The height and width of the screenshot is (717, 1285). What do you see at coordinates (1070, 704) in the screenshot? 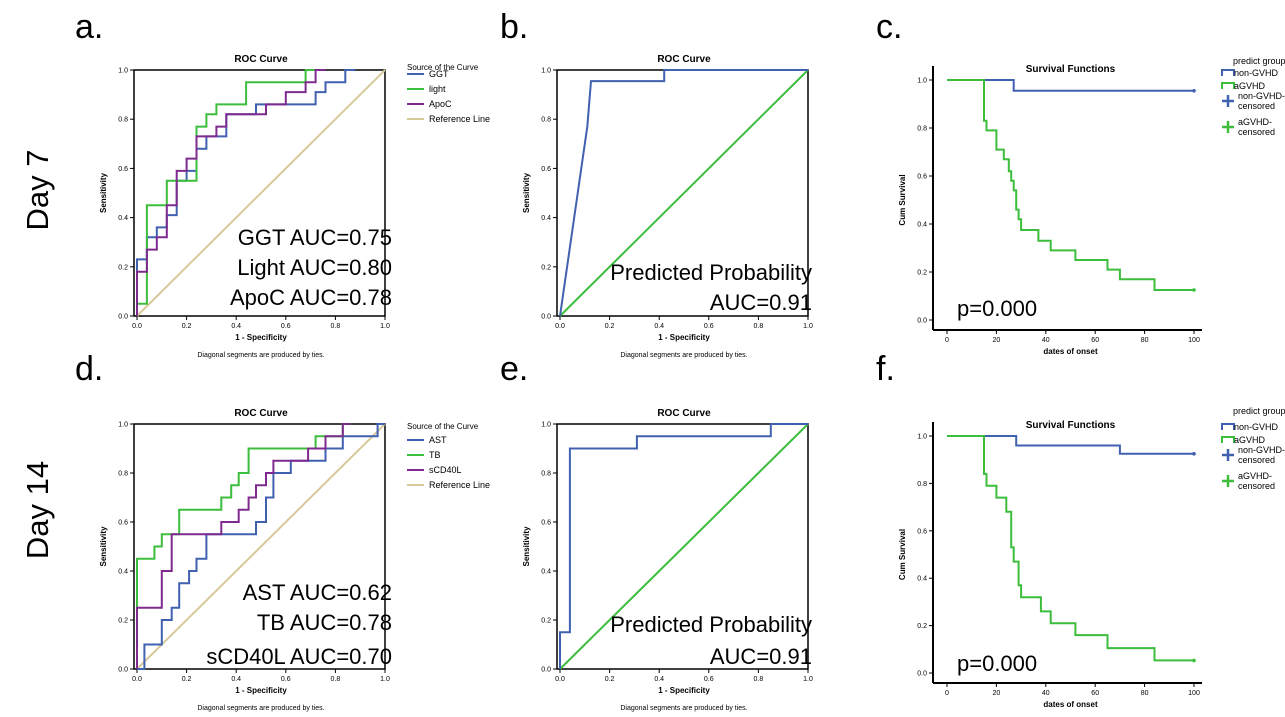
I see `x-axis-label: dates of onset` at bounding box center [1070, 704].